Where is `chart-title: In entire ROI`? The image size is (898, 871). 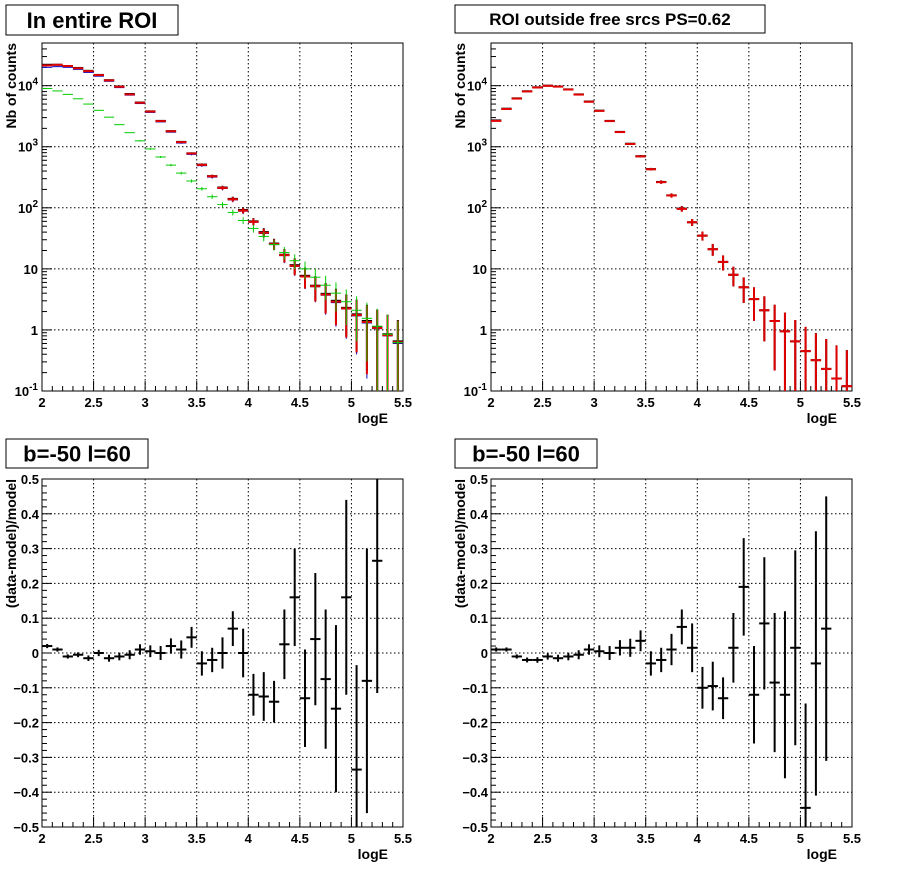 chart-title: In entire ROI is located at coordinates (92, 20).